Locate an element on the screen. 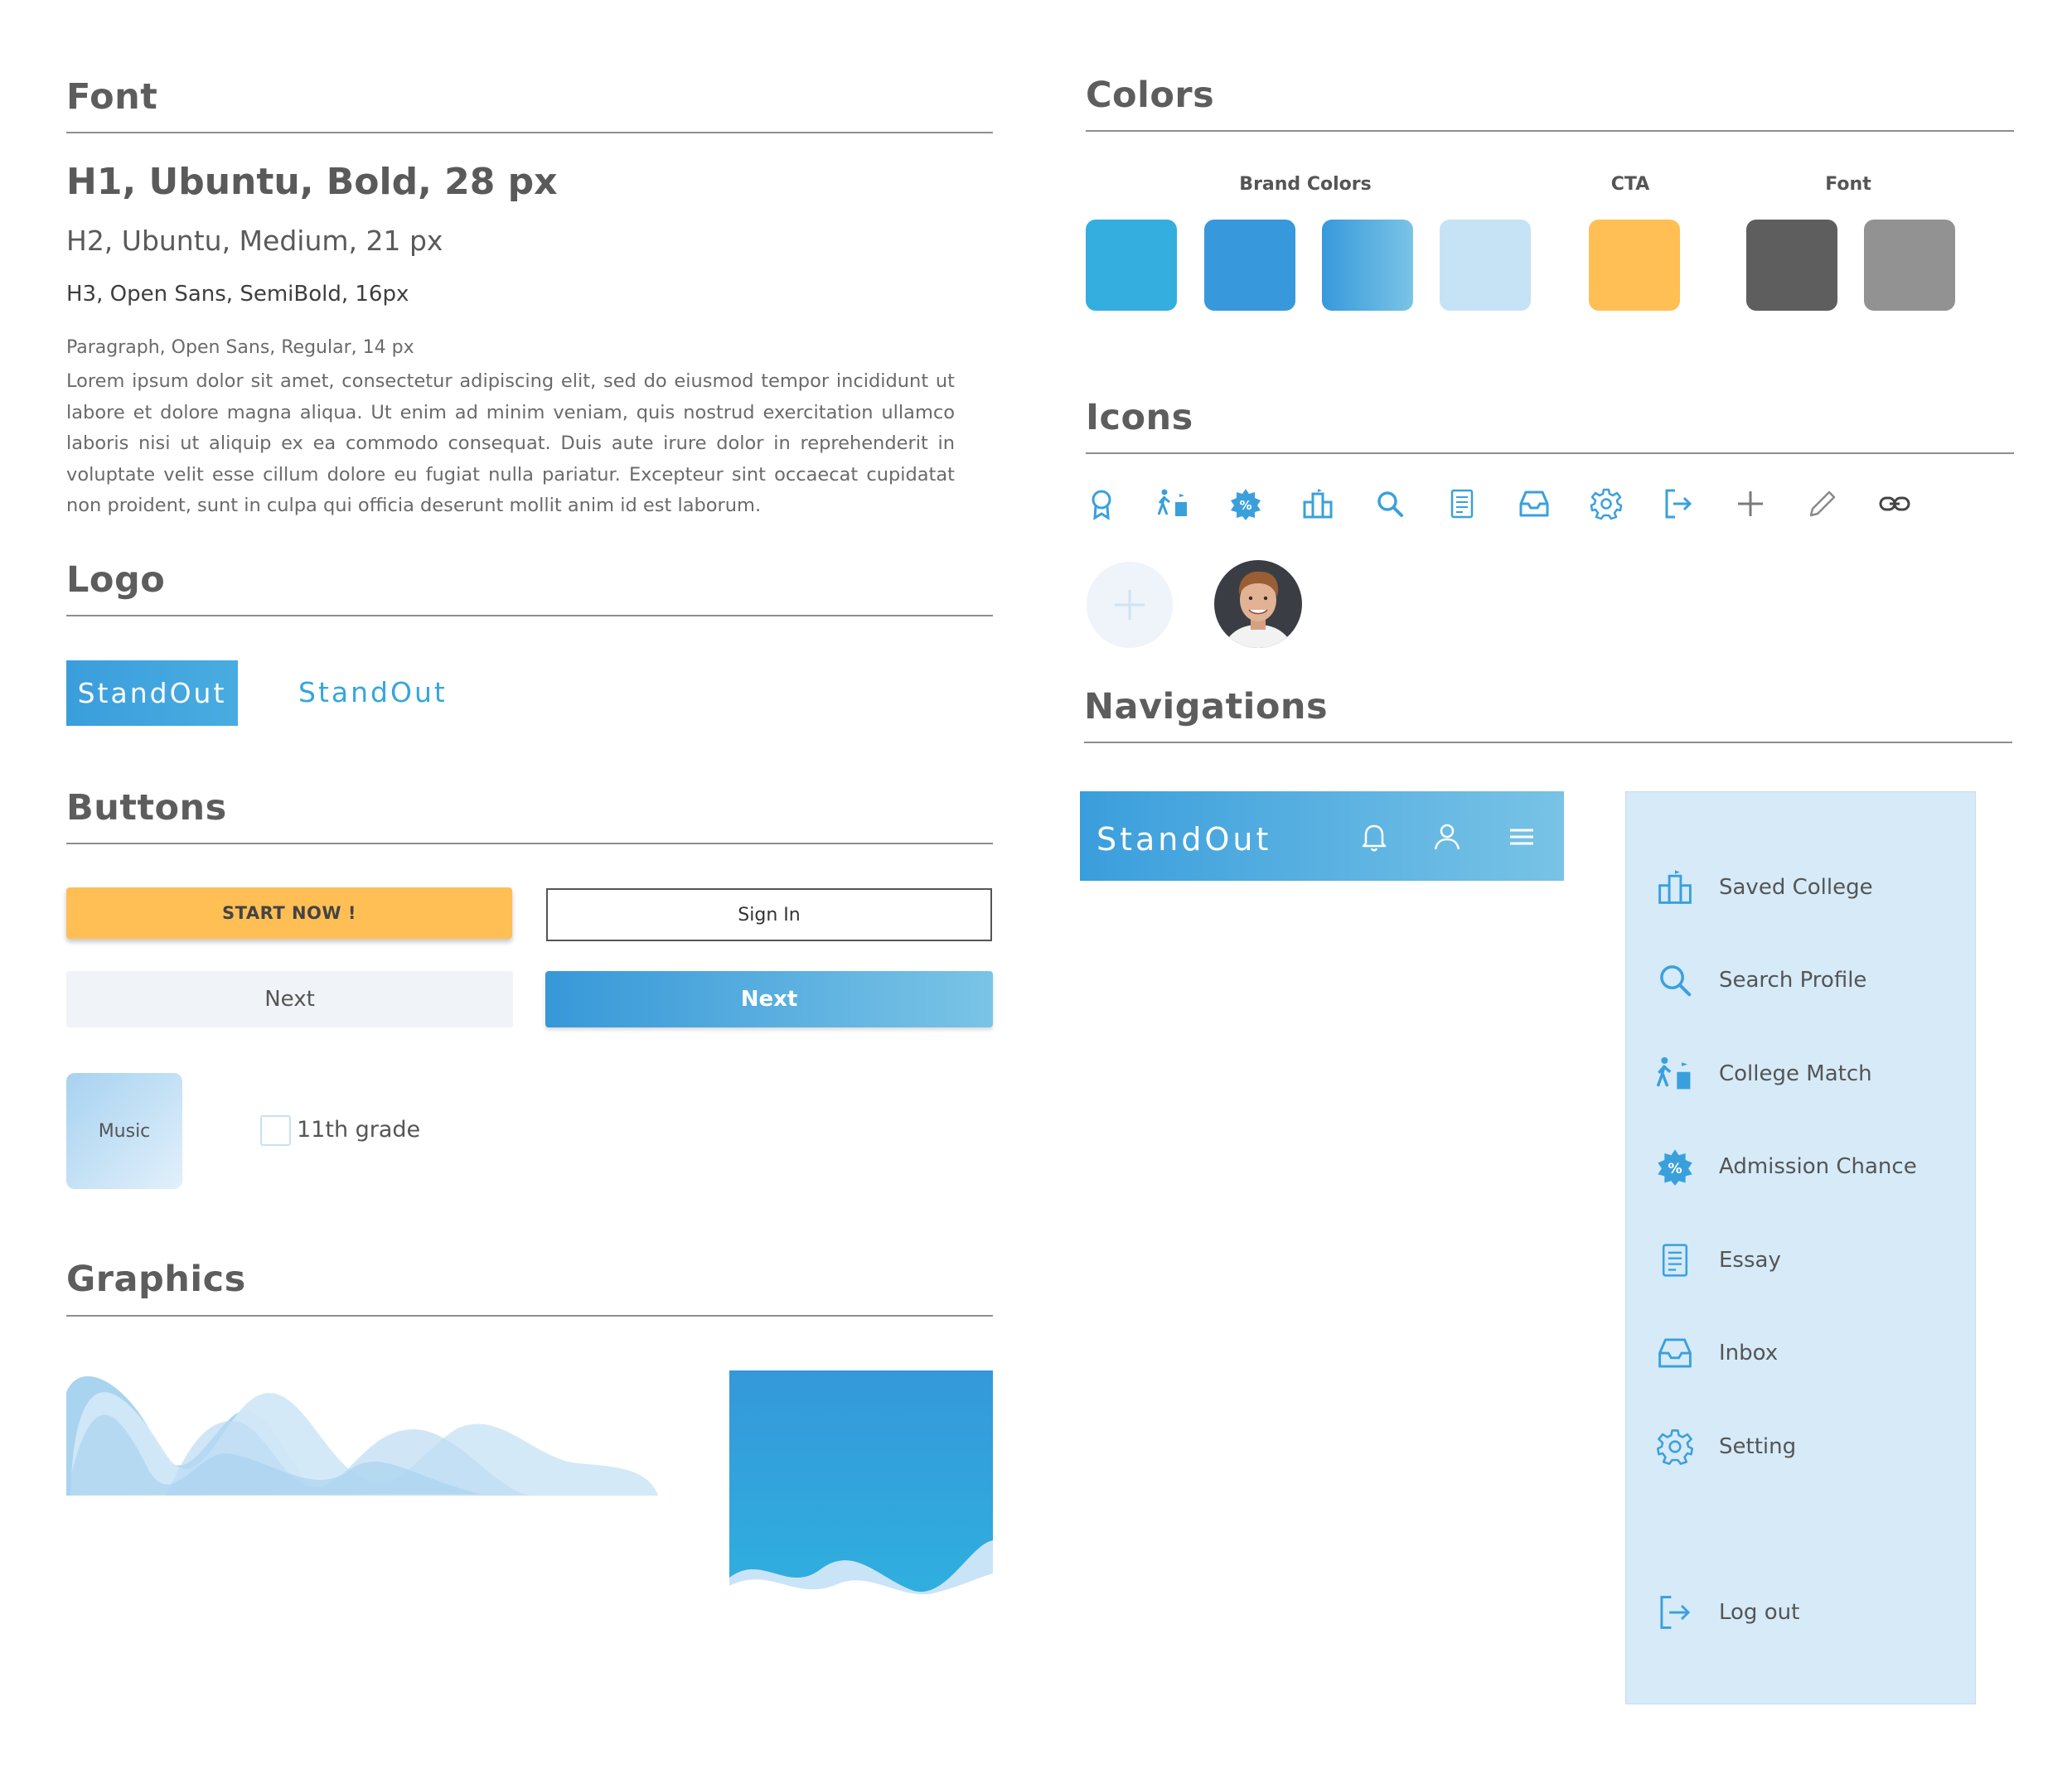  sidebar-item-label: College Match is located at coordinates (1795, 1073).